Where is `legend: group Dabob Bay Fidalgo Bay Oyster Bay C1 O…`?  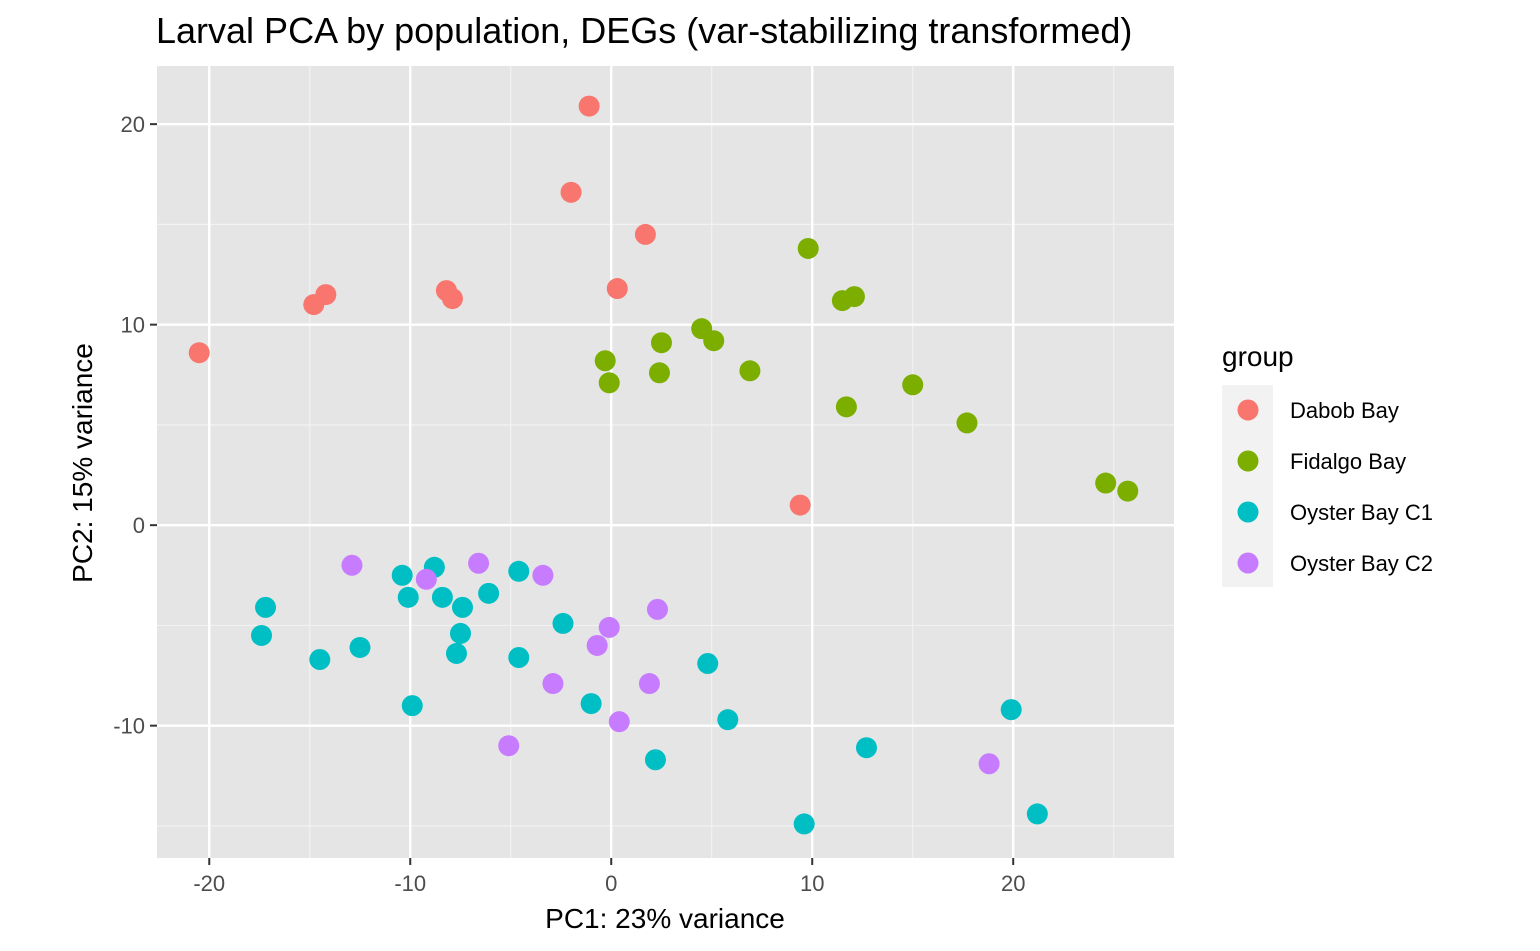 legend: group Dabob Bay Fidalgo Bay Oyster Bay C1 O… is located at coordinates (1327, 464).